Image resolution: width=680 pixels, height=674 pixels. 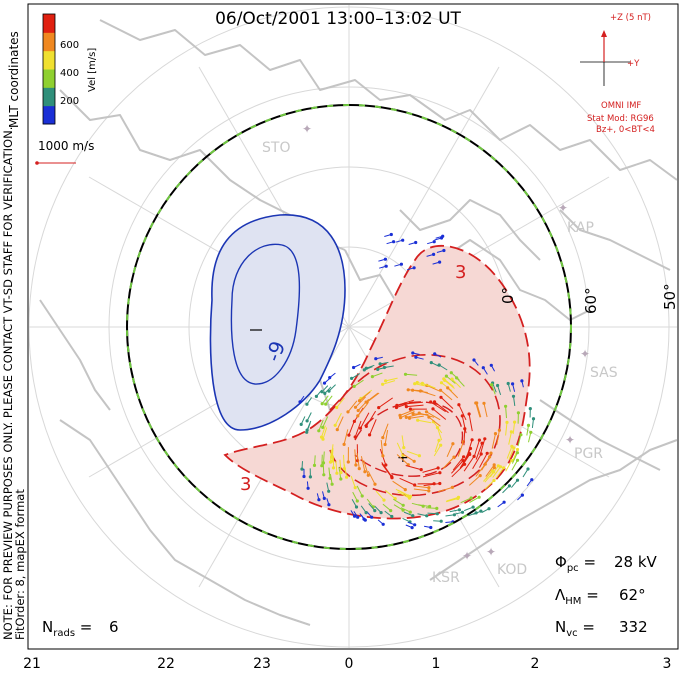 What do you see at coordinates (599, 364) in the screenshot?
I see `radar-sas: SAS ✦` at bounding box center [599, 364].